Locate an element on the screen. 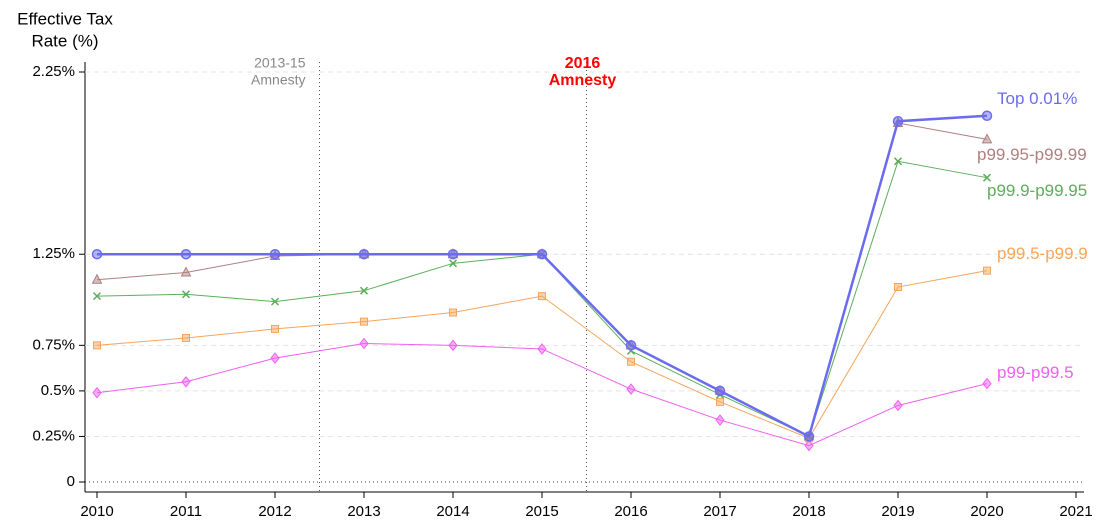 Image resolution: width=1106 pixels, height=523 pixels. y-axis-label: Rate (%) is located at coordinates (64, 40).